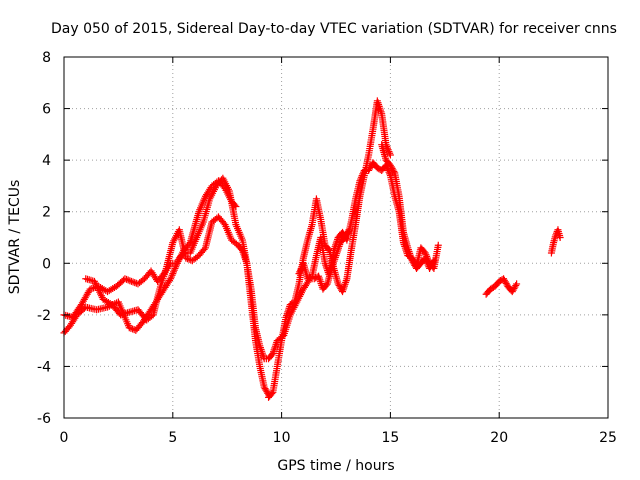  Describe the element at coordinates (172, 438) in the screenshot. I see `x-tick-label: 5` at that location.